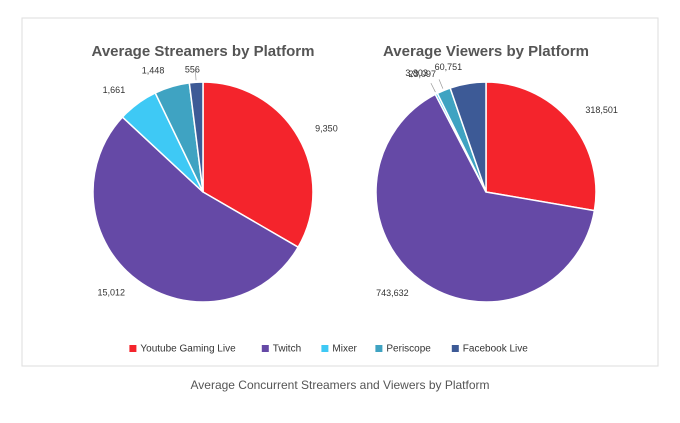  What do you see at coordinates (326, 128) in the screenshot?
I see `data-label: 9,350` at bounding box center [326, 128].